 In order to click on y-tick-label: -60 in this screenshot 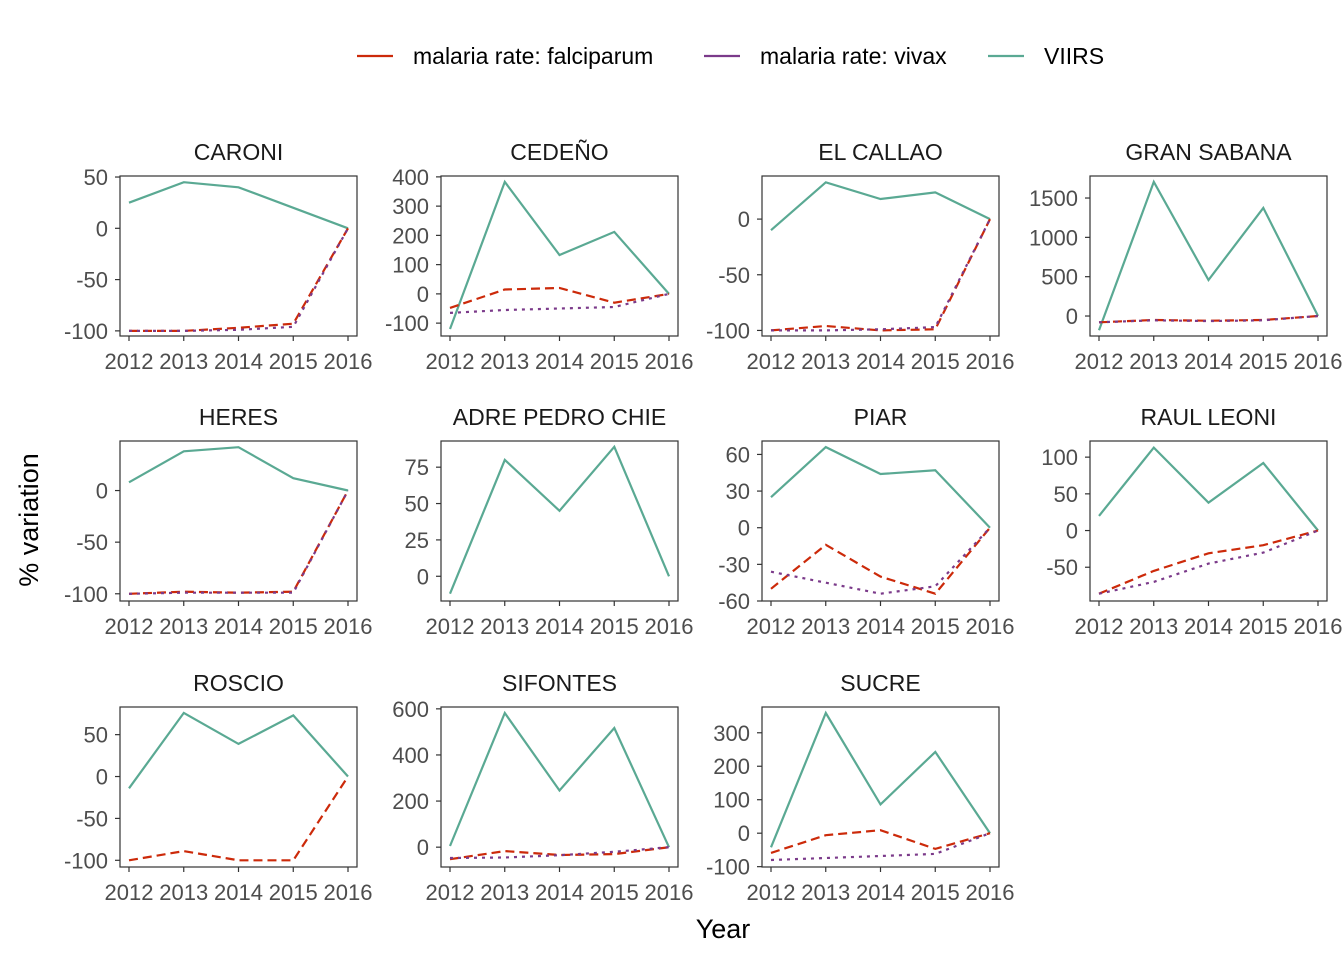, I will do `click(734, 601)`.